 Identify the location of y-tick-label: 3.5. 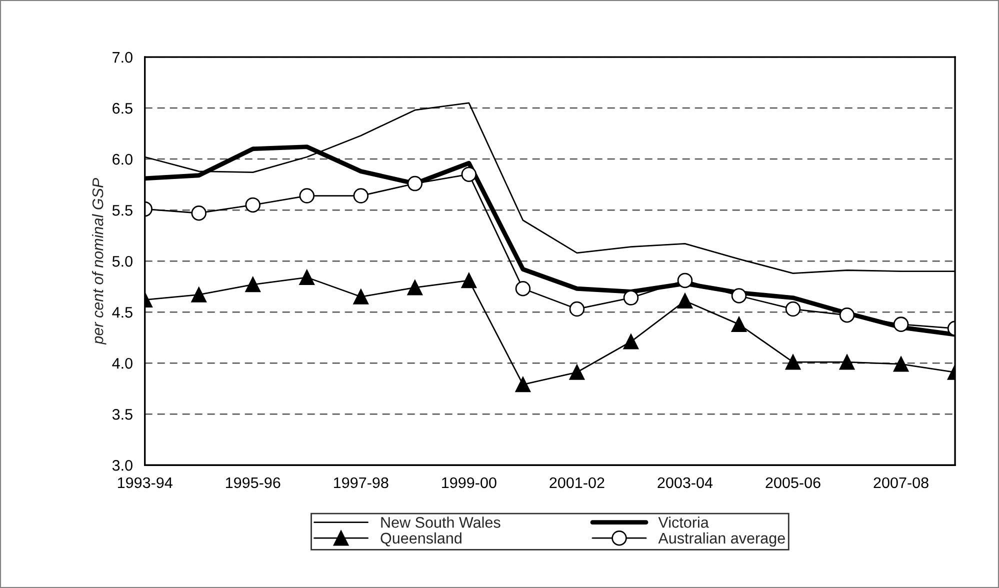
(122, 414).